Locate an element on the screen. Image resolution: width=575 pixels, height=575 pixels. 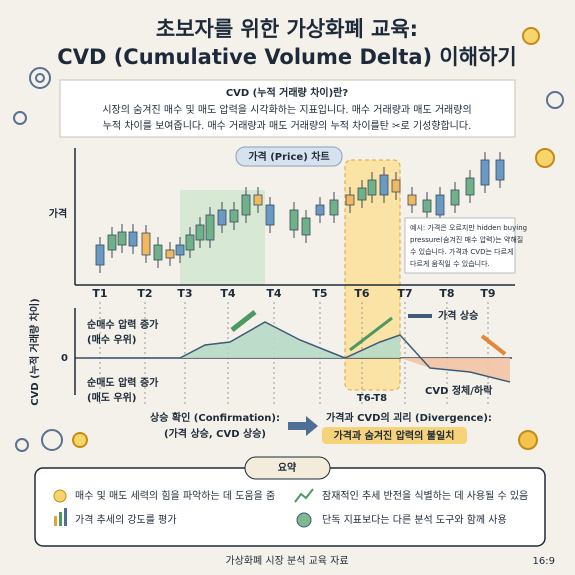
buy-label: 순매수 압력 증가 is located at coordinates (123, 324).